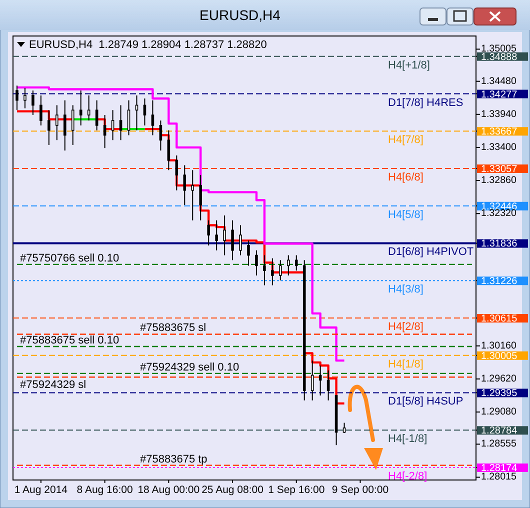 The image size is (530, 508). Describe the element at coordinates (104, 490) in the screenshot. I see `x-tick-label: 8 Aug 16:00` at that location.